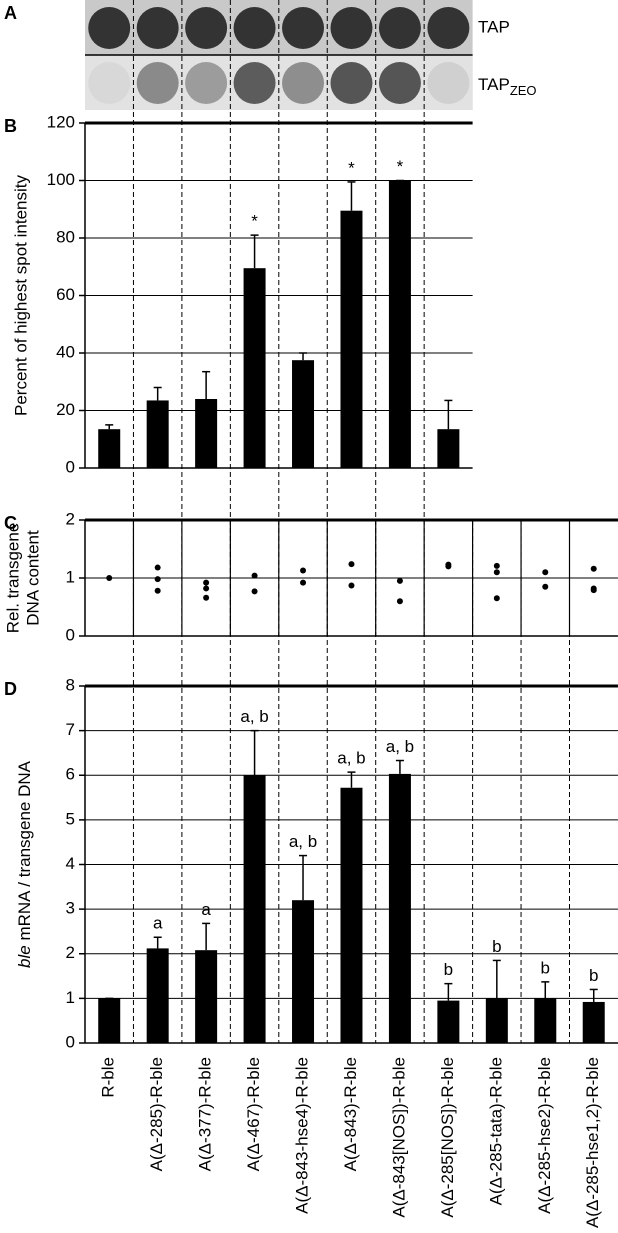 The image size is (618, 1233). Describe the element at coordinates (253, 1114) in the screenshot. I see `x-tick-label: A(Δ-467)-R-ble` at that location.